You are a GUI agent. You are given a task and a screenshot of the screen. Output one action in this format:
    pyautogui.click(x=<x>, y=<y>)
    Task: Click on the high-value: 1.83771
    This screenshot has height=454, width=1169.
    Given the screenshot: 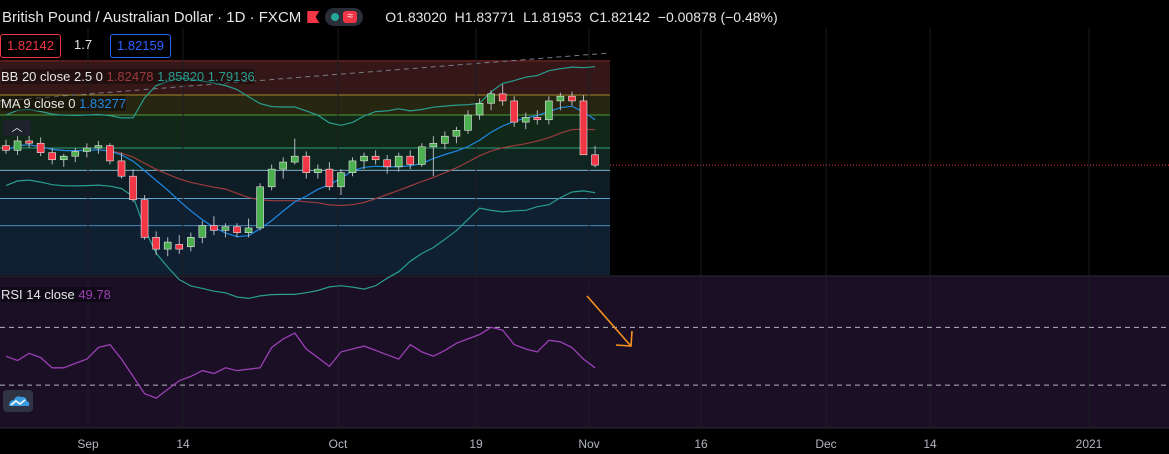 What is the action you would take?
    pyautogui.click(x=490, y=17)
    